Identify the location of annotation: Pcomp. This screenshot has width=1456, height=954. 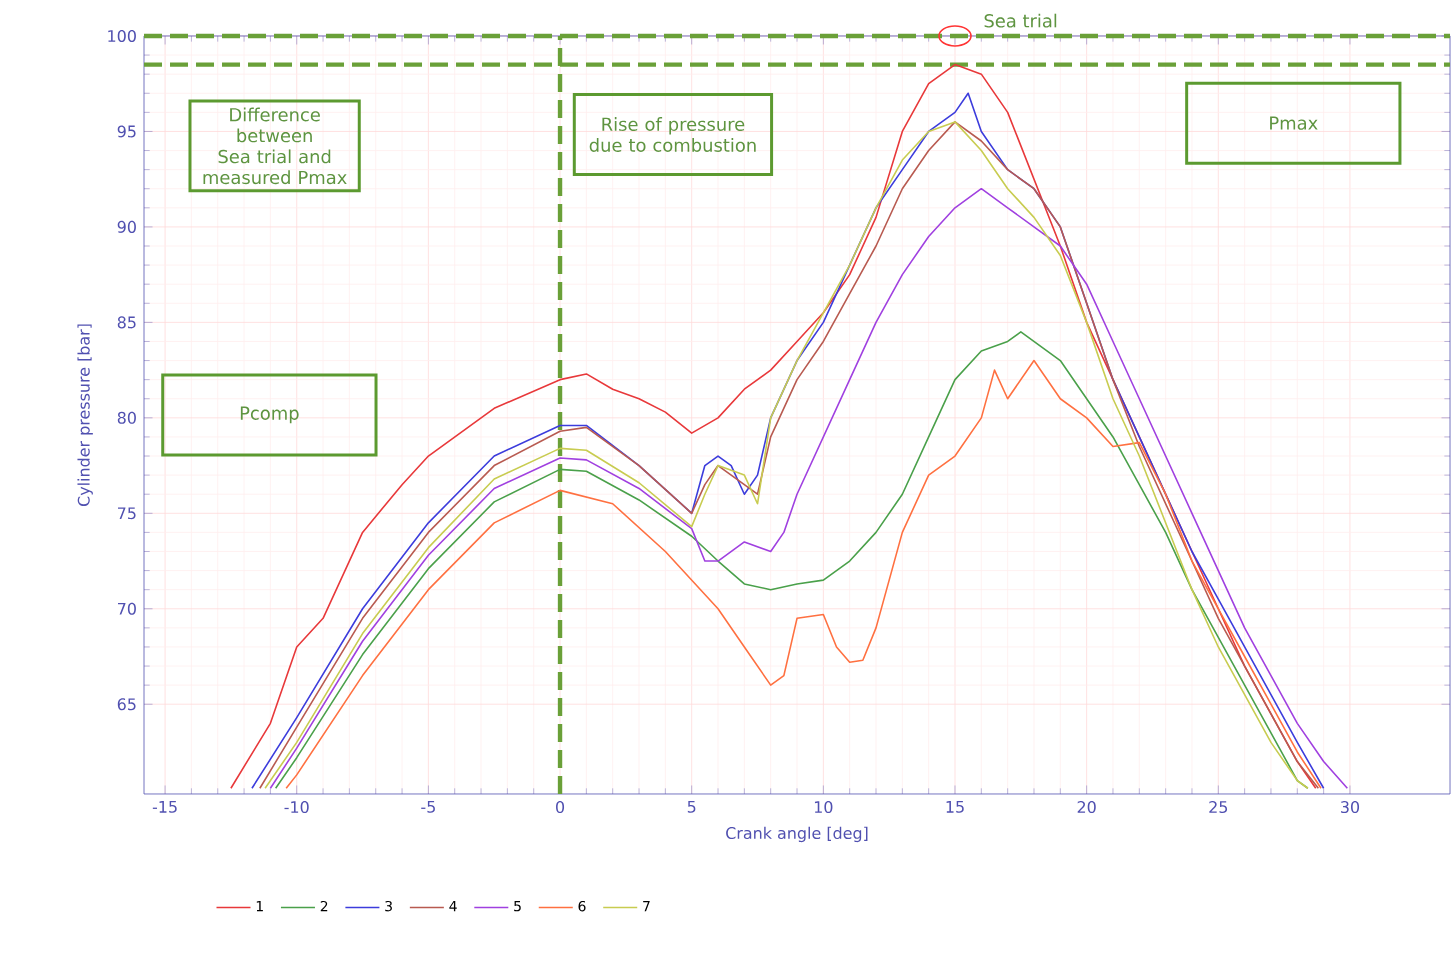
(269, 415).